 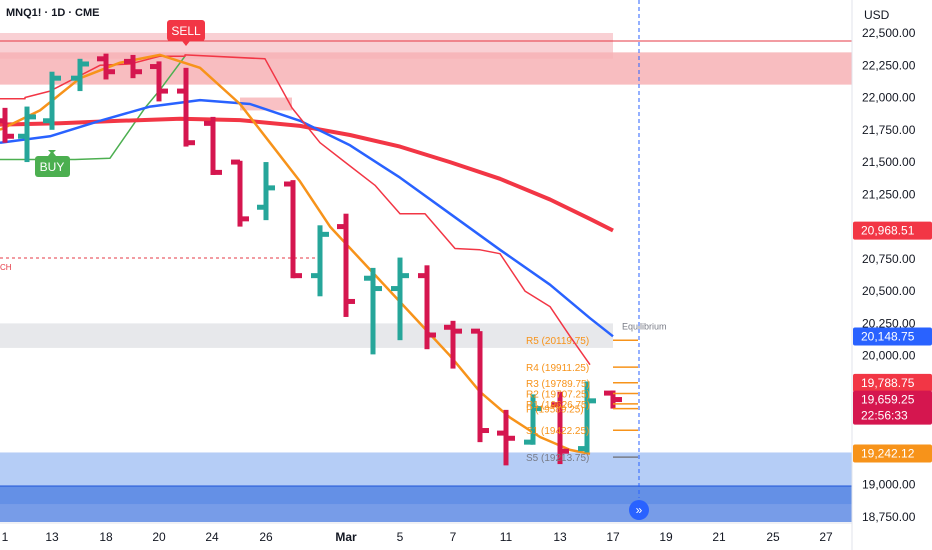 What do you see at coordinates (186, 33) in the screenshot?
I see `sell-signal: SELL` at bounding box center [186, 33].